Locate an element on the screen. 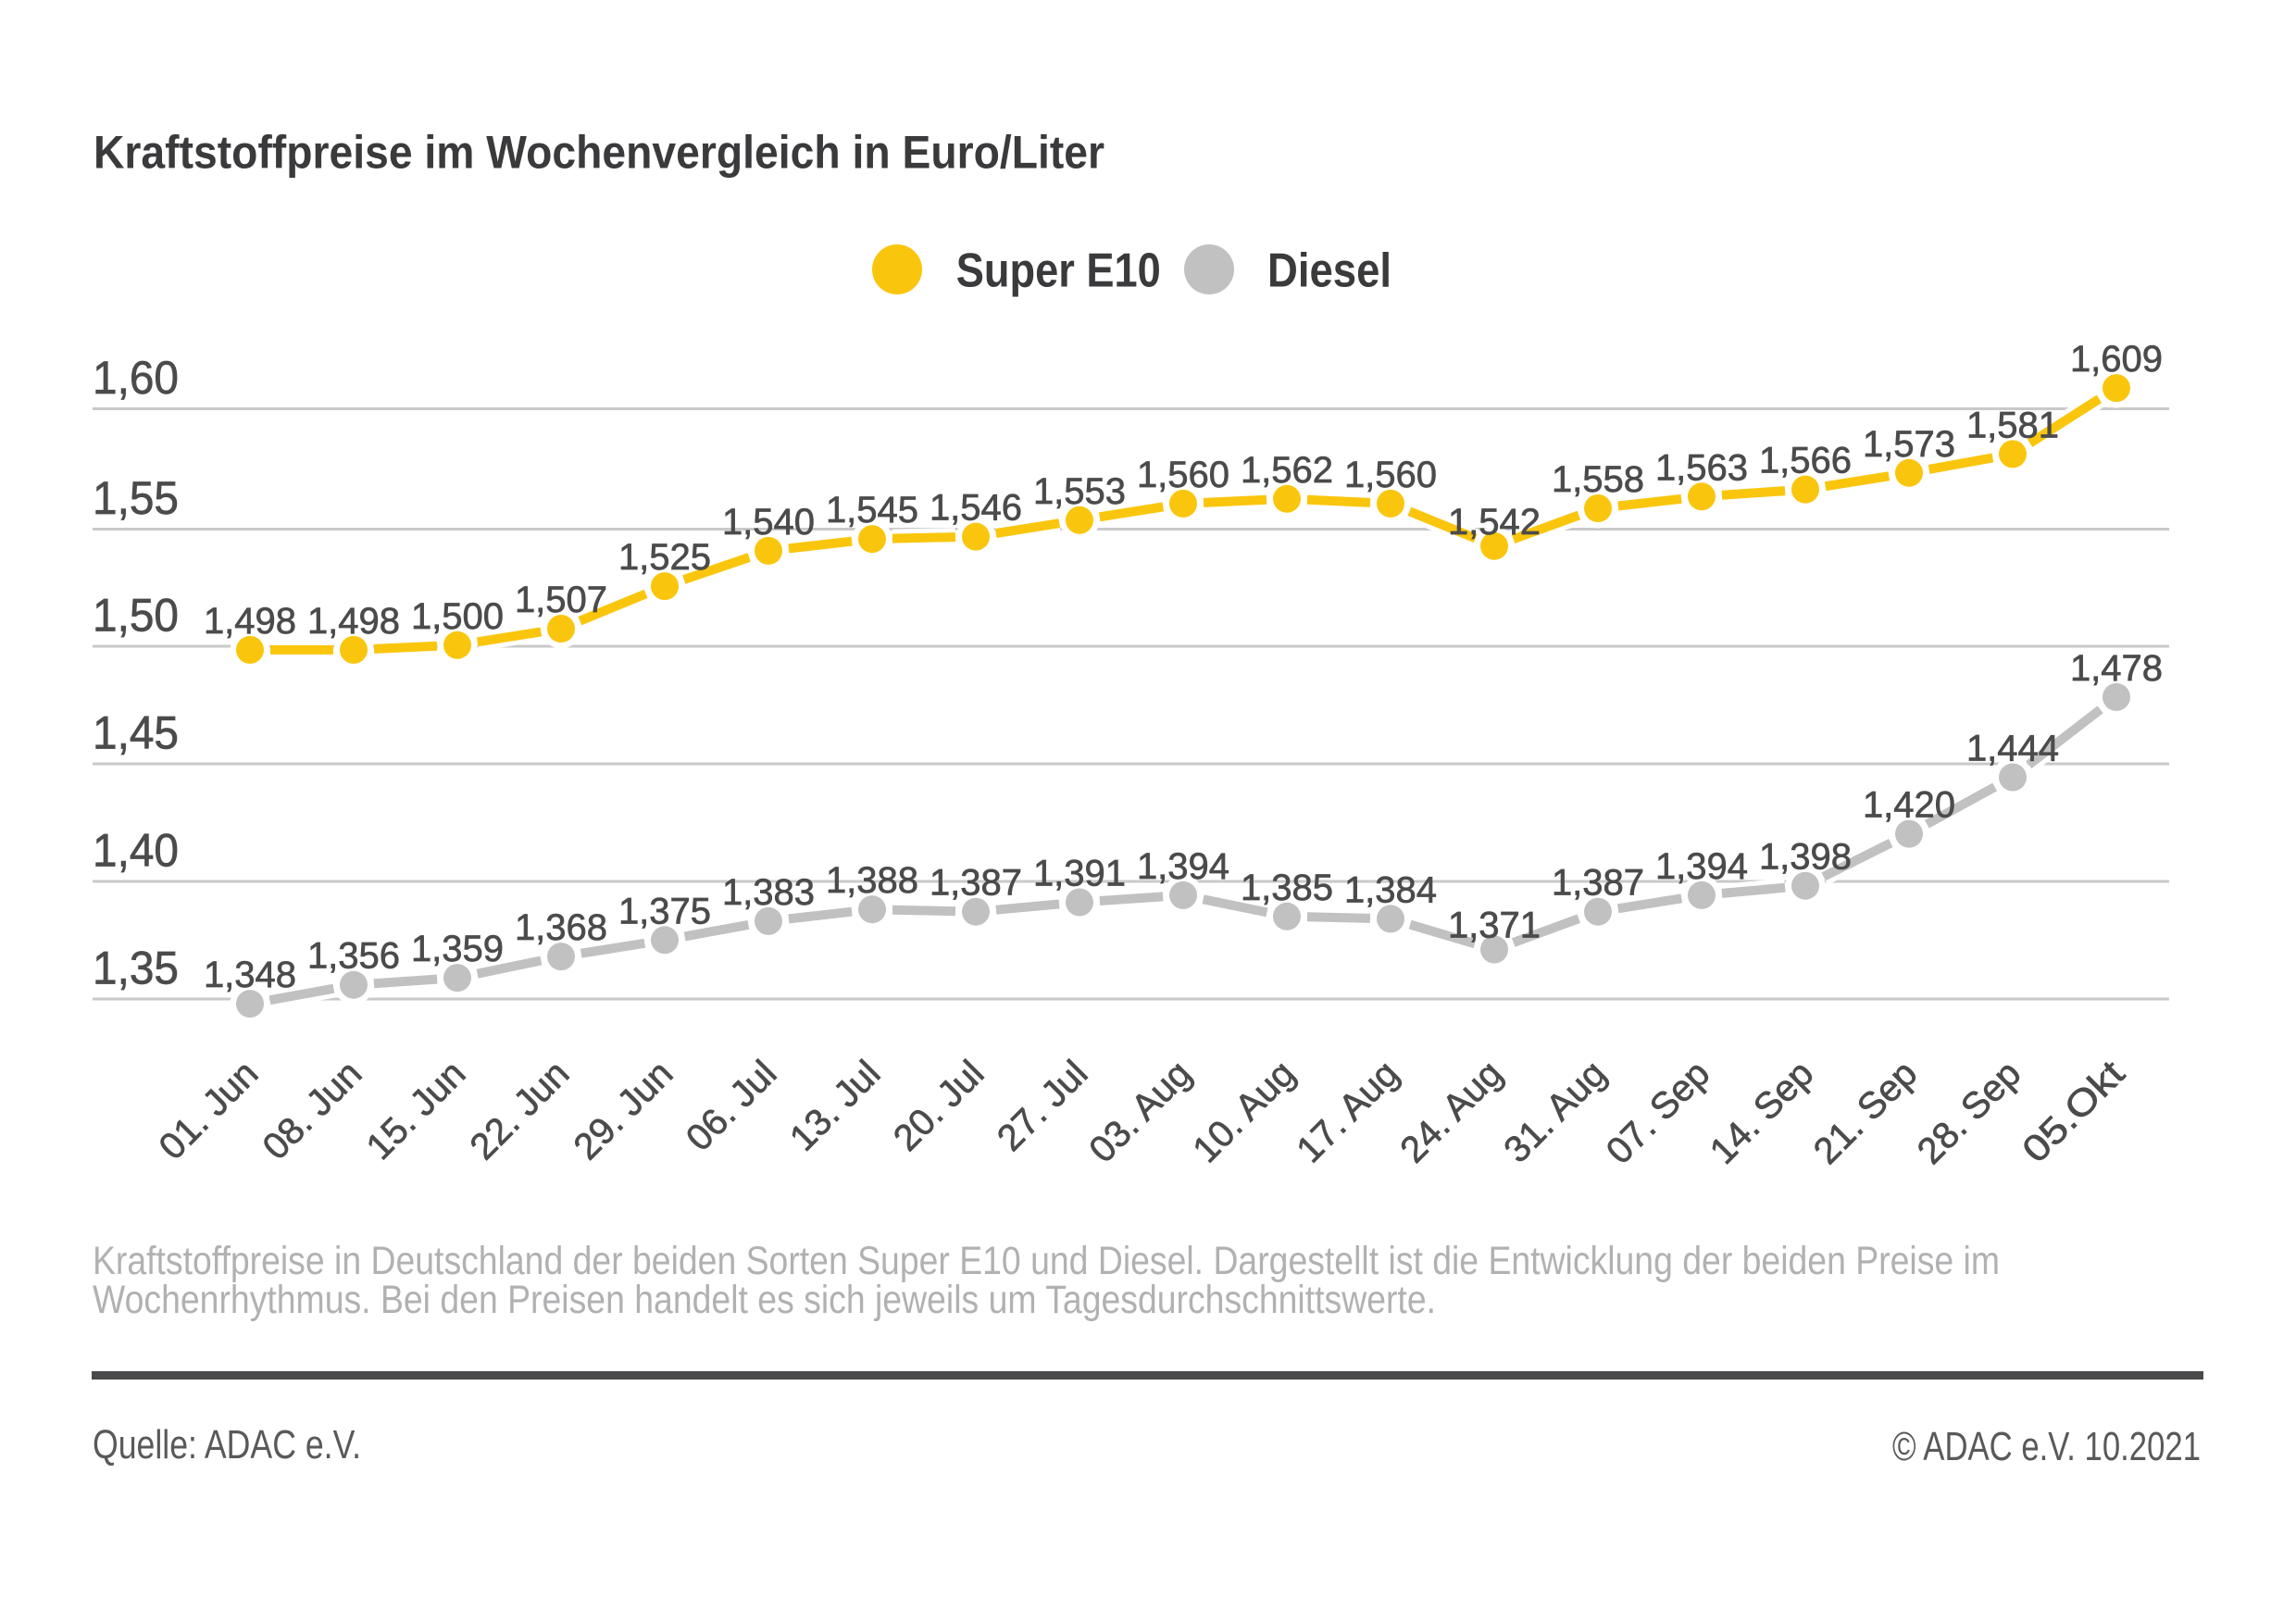 The height and width of the screenshot is (1611, 2296). svg-text: 1,573 is located at coordinates (1909, 444).